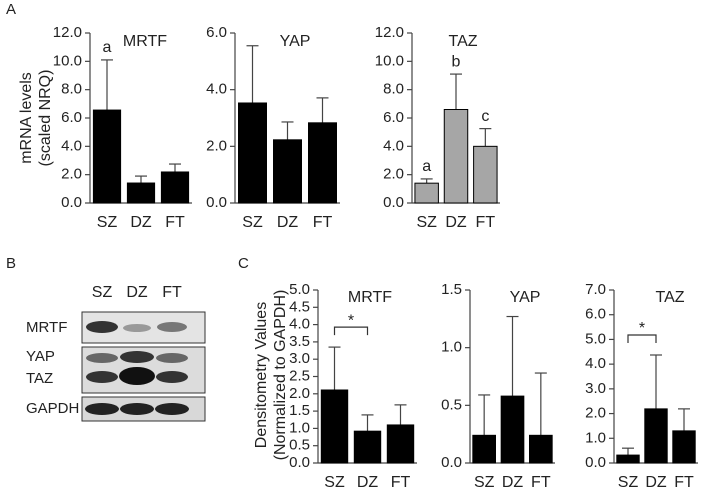  I want to click on row-label: GAPDH, so click(52, 408).